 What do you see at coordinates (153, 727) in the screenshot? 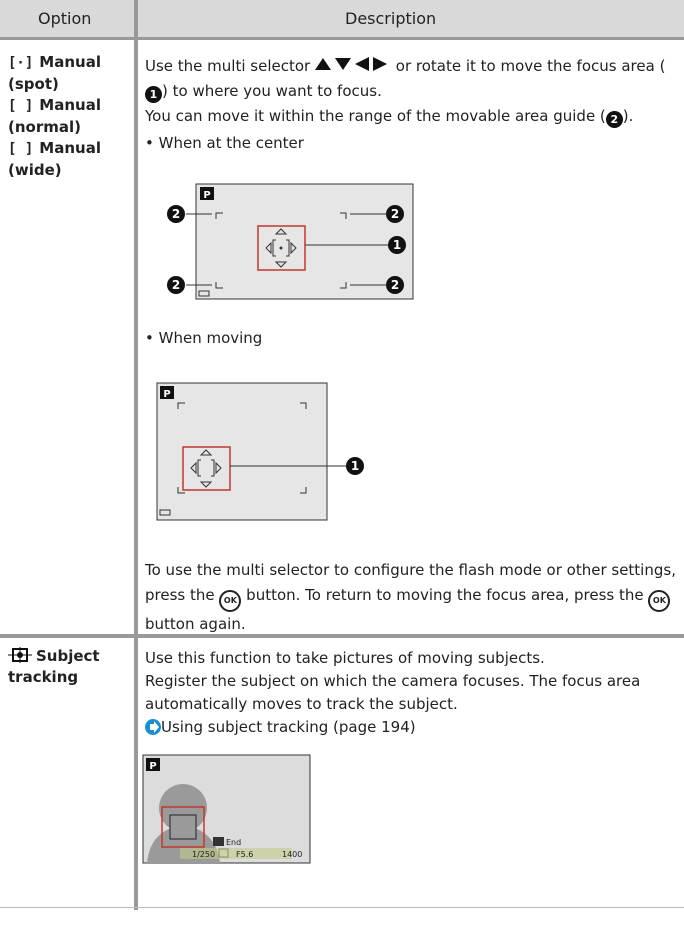
I see `link-icon` at bounding box center [153, 727].